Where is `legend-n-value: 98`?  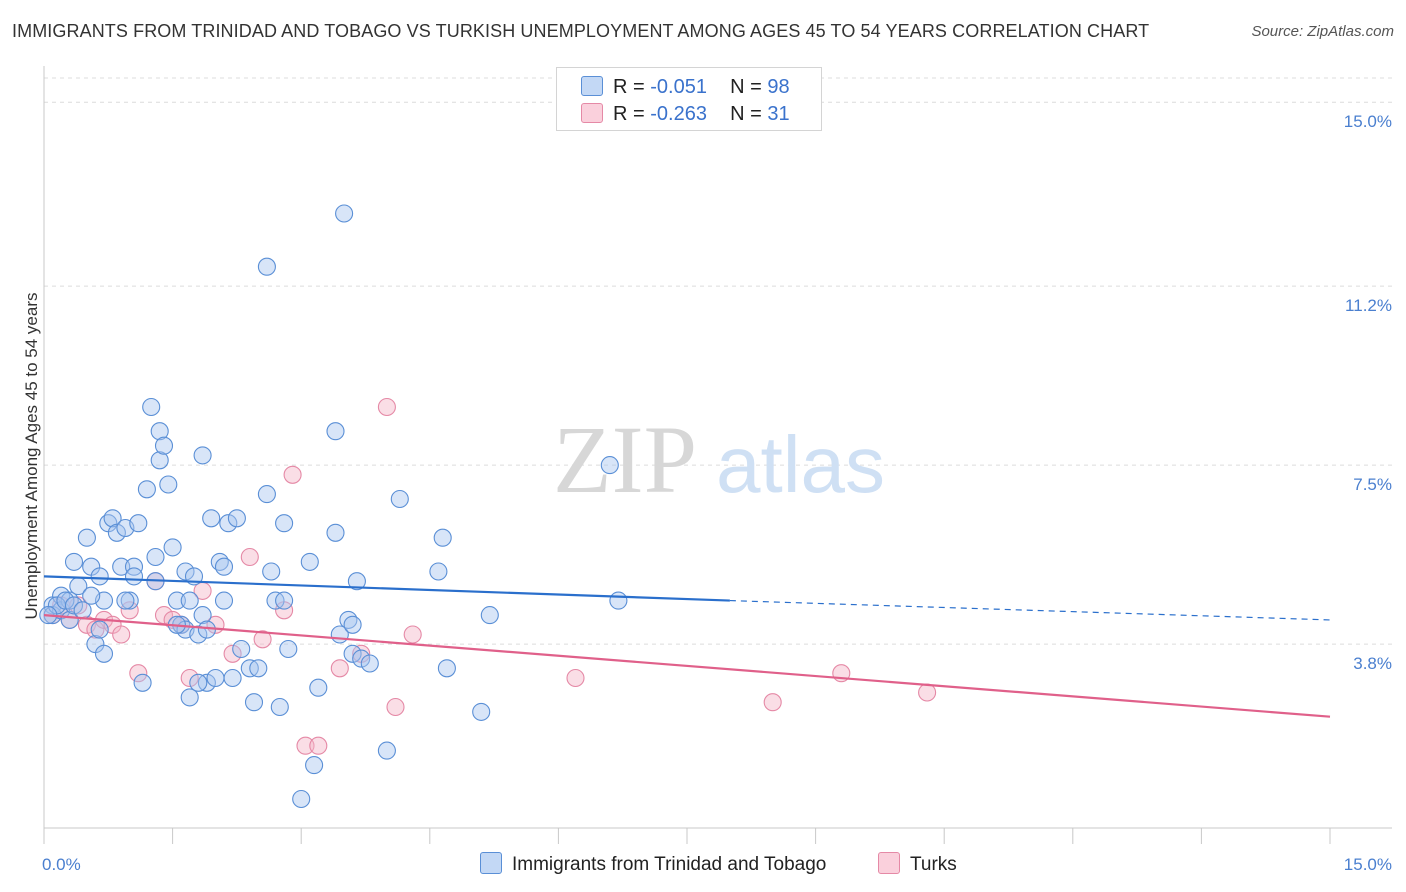 legend-n-value: 98 is located at coordinates (778, 87).